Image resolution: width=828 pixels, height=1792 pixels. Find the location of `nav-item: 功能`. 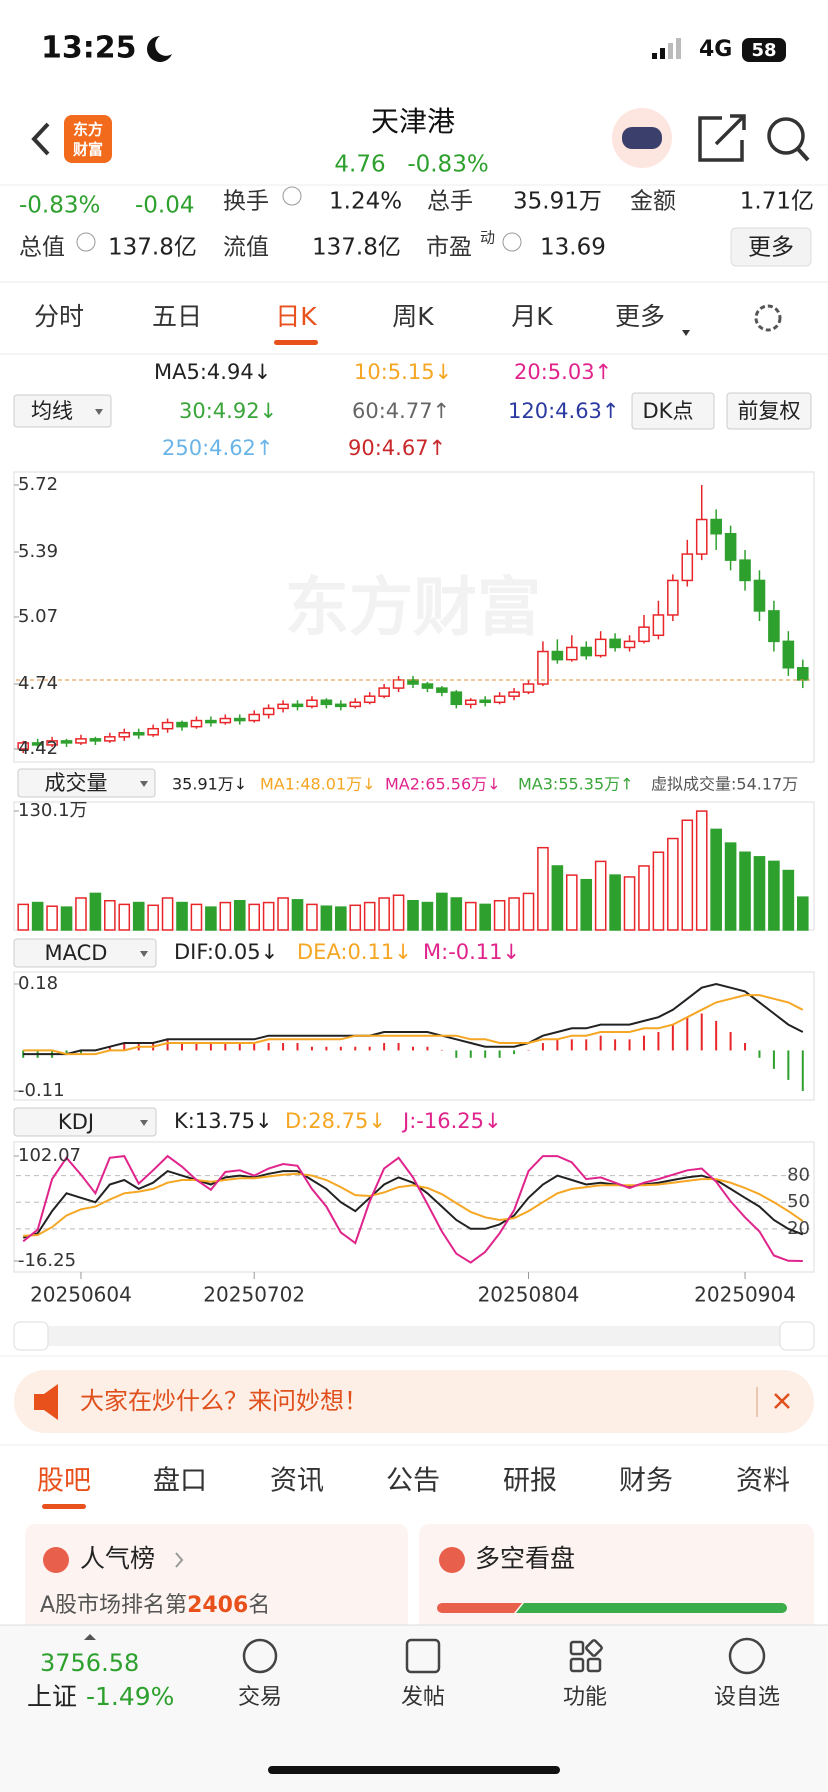

nav-item: 功能 is located at coordinates (585, 1697).